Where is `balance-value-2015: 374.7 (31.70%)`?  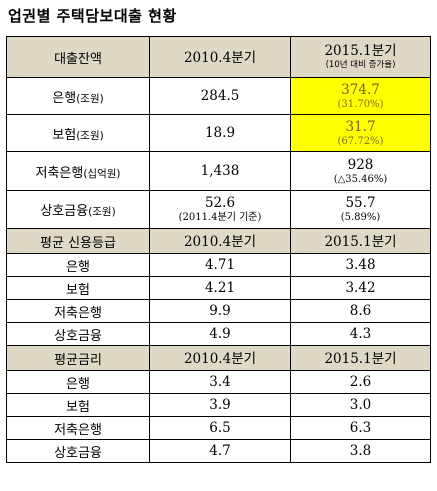
balance-value-2015: 374.7 (31.70%) is located at coordinates (360, 96).